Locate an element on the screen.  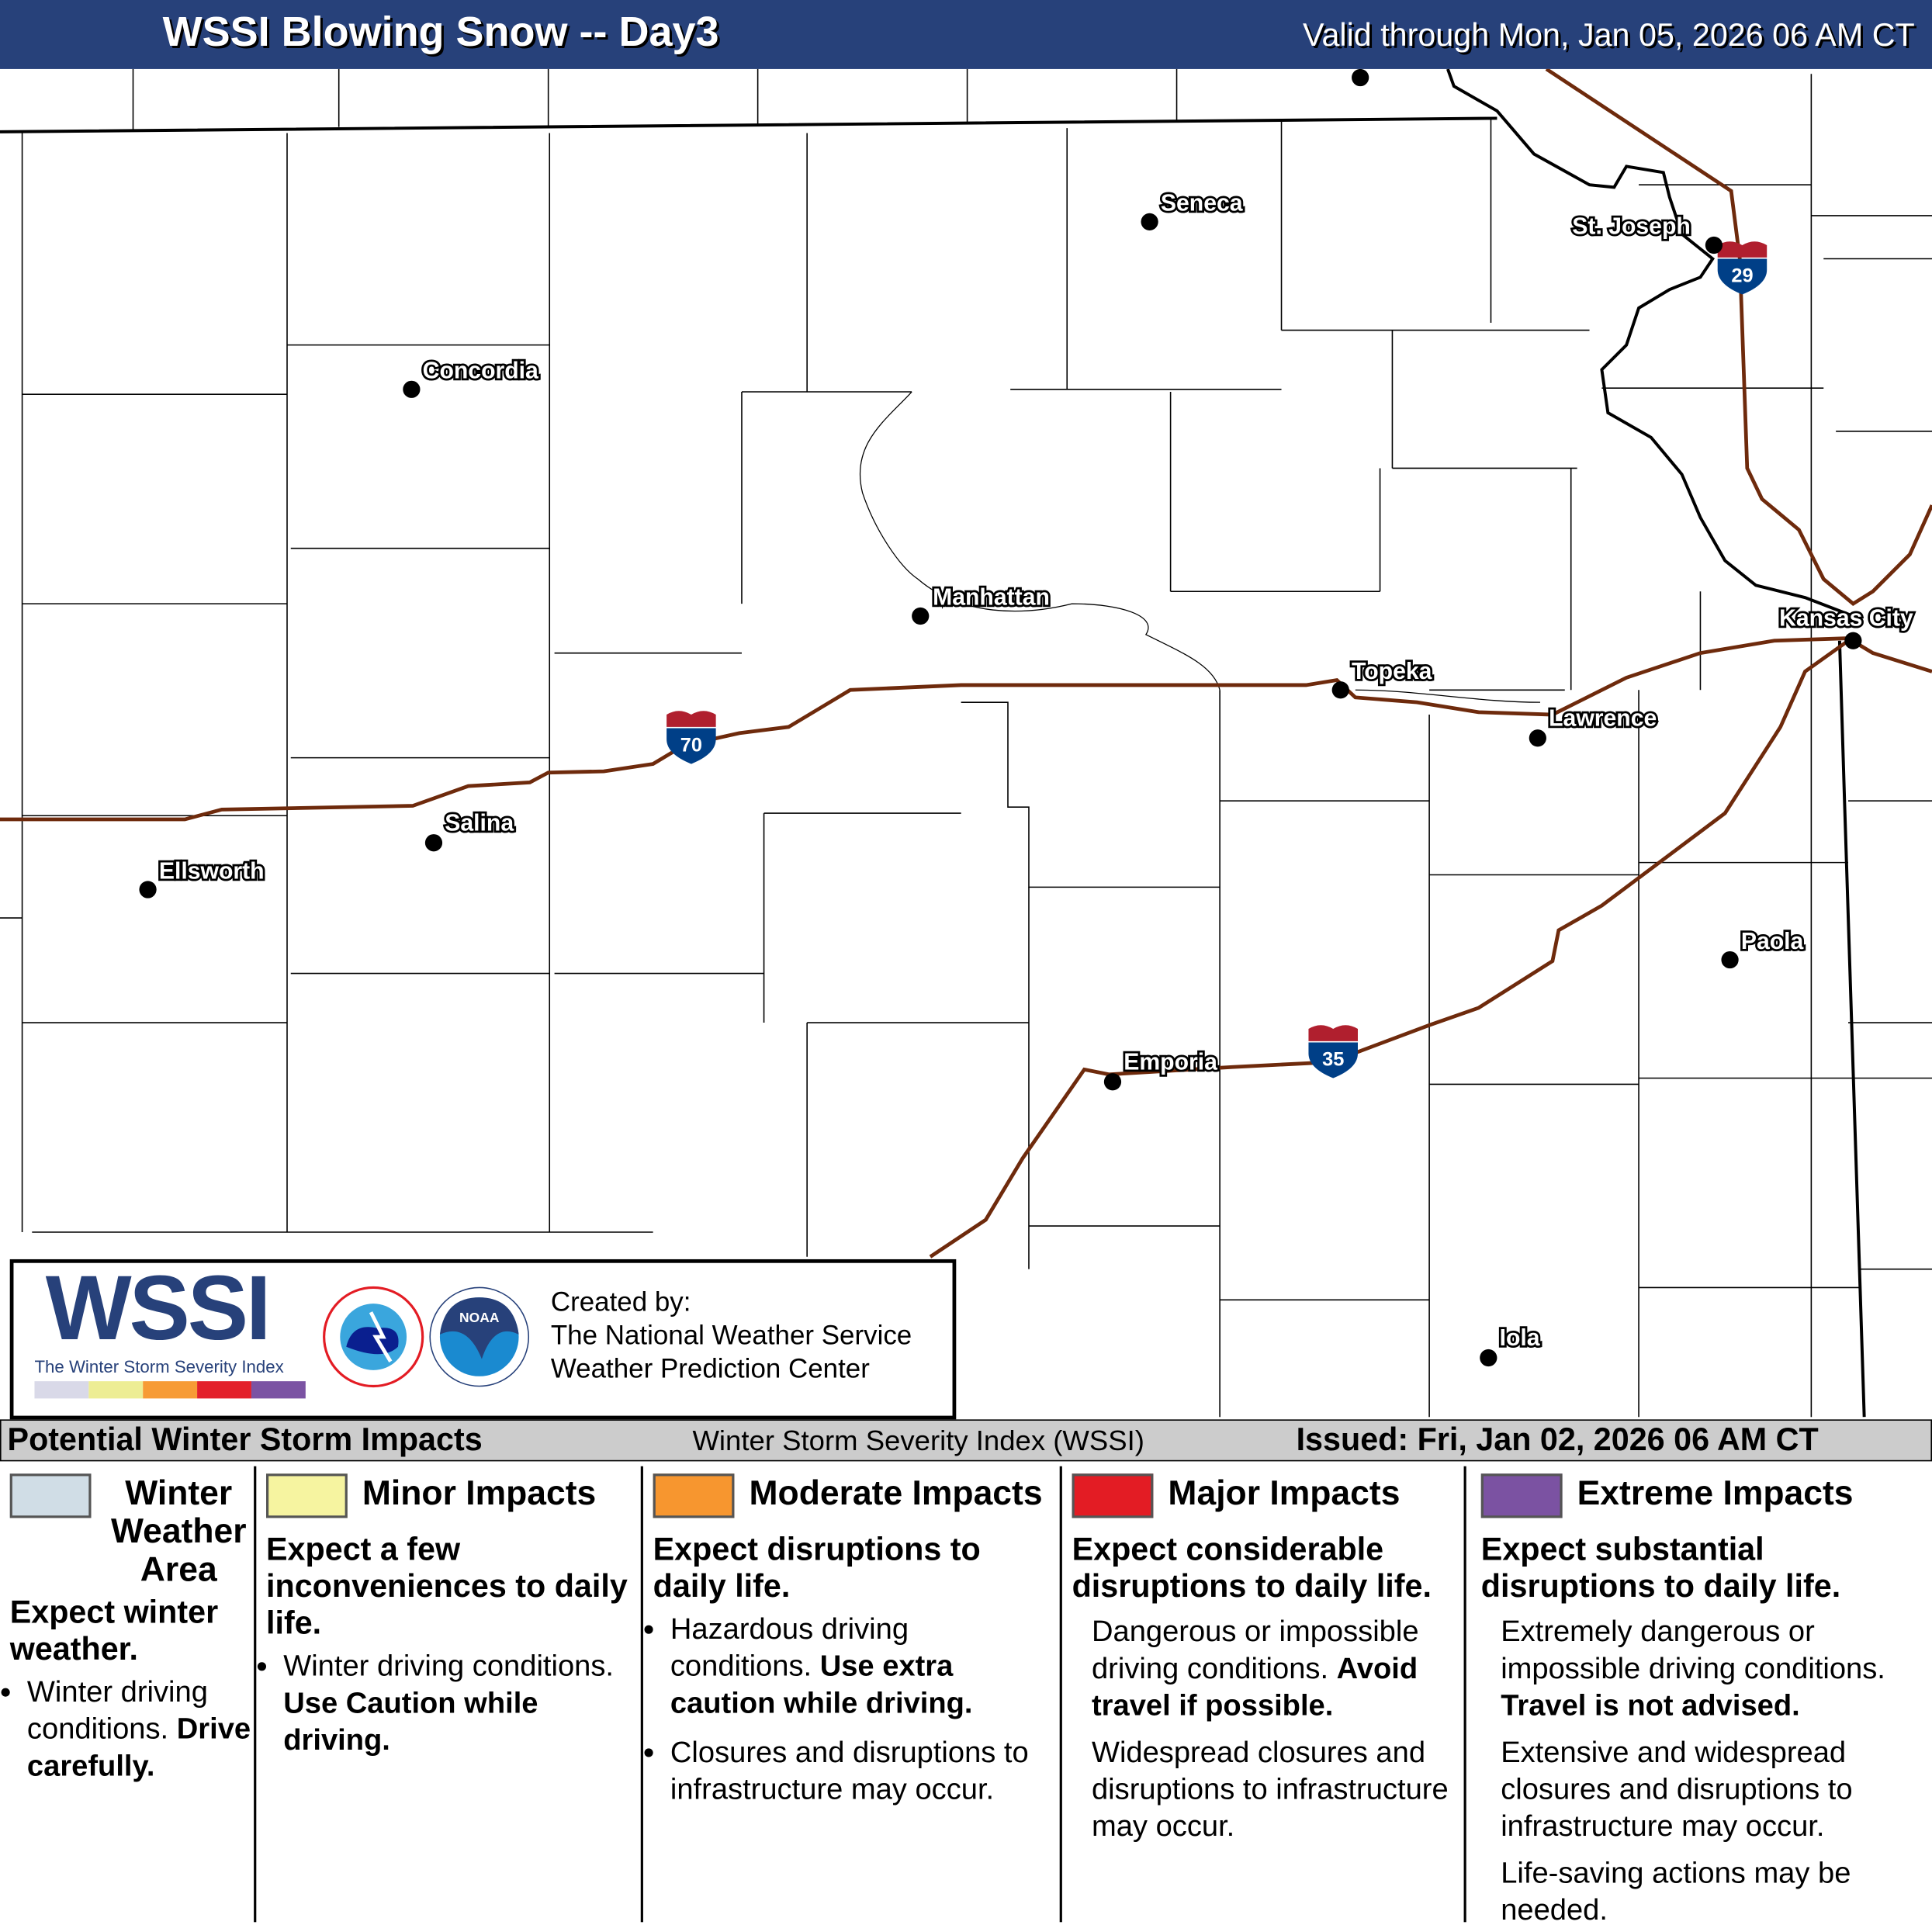
svg-text: Paola is located at coordinates (1772, 941).